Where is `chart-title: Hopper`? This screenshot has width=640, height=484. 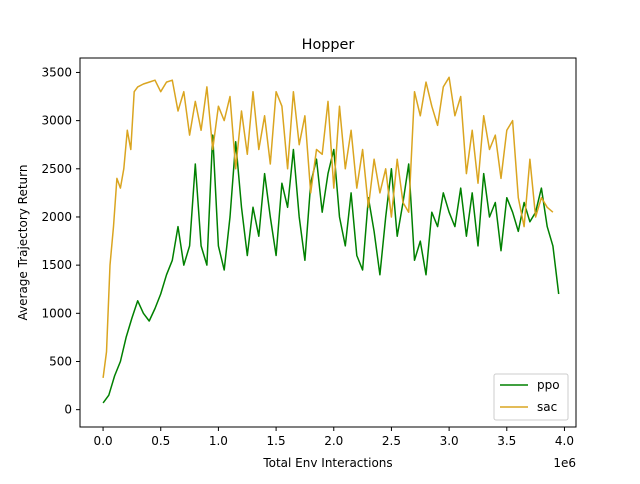 chart-title: Hopper is located at coordinates (328, 45).